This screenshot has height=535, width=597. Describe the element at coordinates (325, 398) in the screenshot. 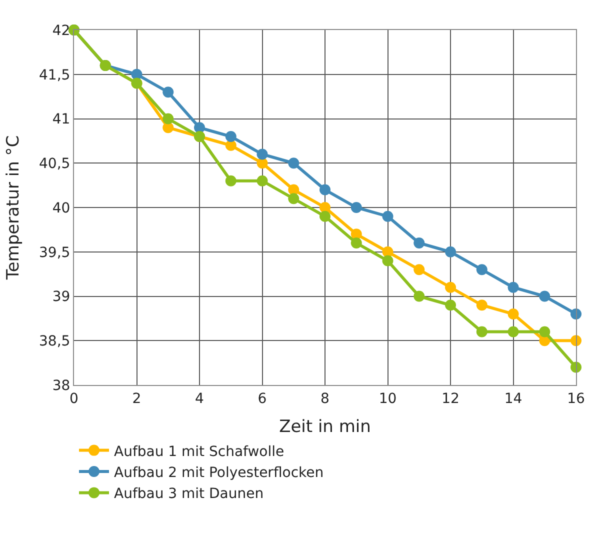

I see `x-tick-label: 8` at that location.